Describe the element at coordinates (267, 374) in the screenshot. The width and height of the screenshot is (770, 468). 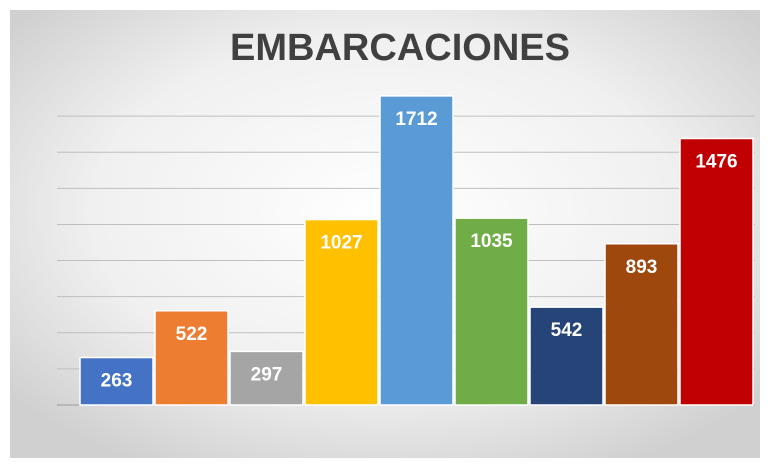
I see `data-label: 297` at that location.